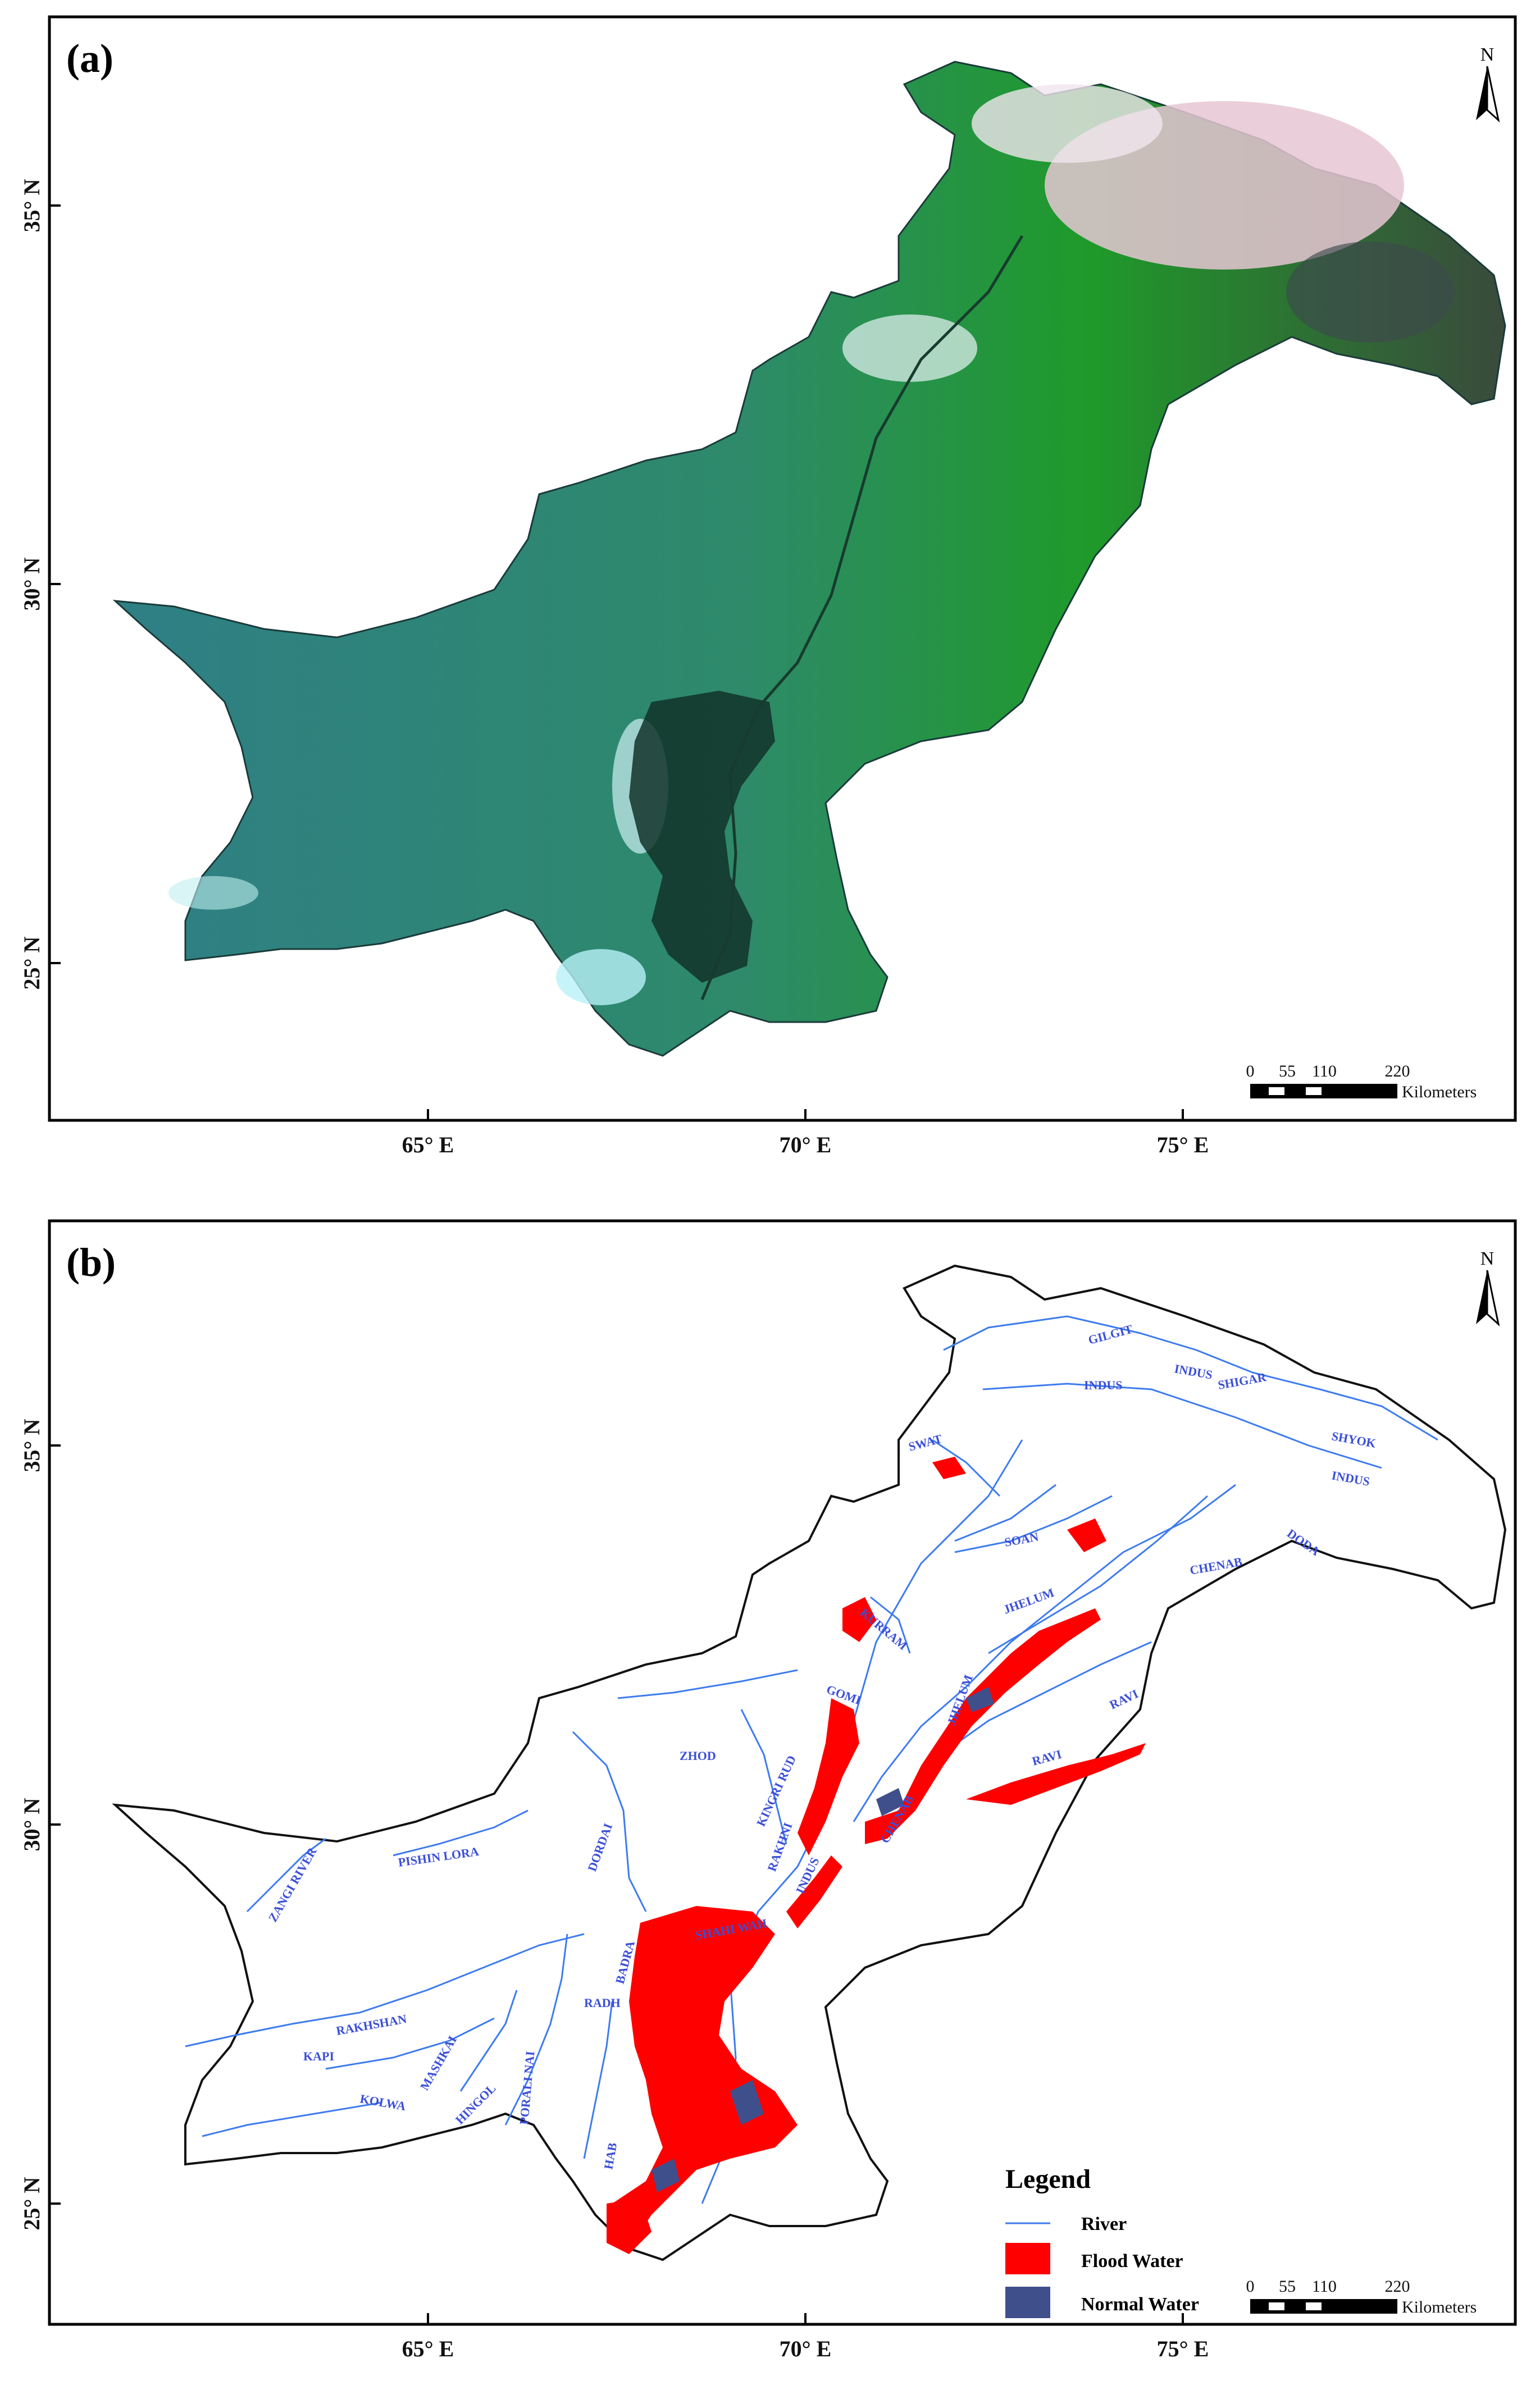 This screenshot has width=1540, height=2408. I want to click on legend-title: Legend, so click(1048, 2179).